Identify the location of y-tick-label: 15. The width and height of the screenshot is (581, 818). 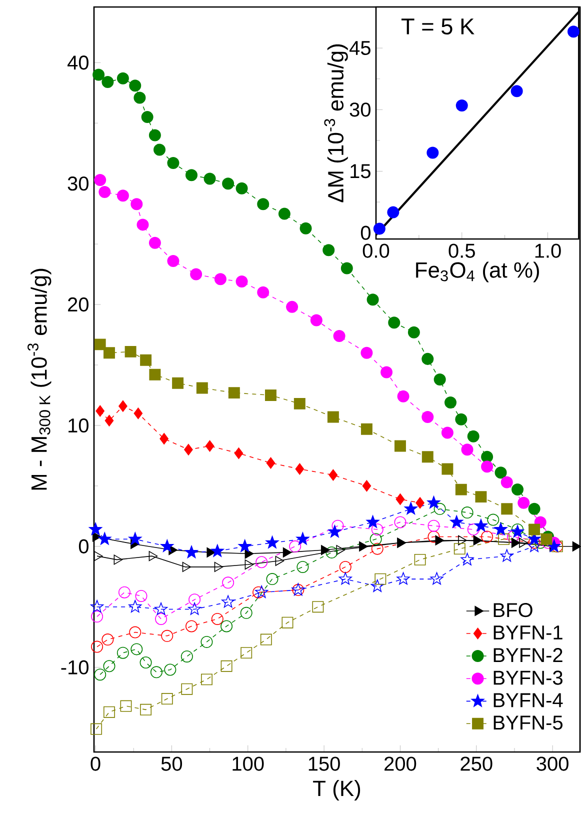
(360, 171).